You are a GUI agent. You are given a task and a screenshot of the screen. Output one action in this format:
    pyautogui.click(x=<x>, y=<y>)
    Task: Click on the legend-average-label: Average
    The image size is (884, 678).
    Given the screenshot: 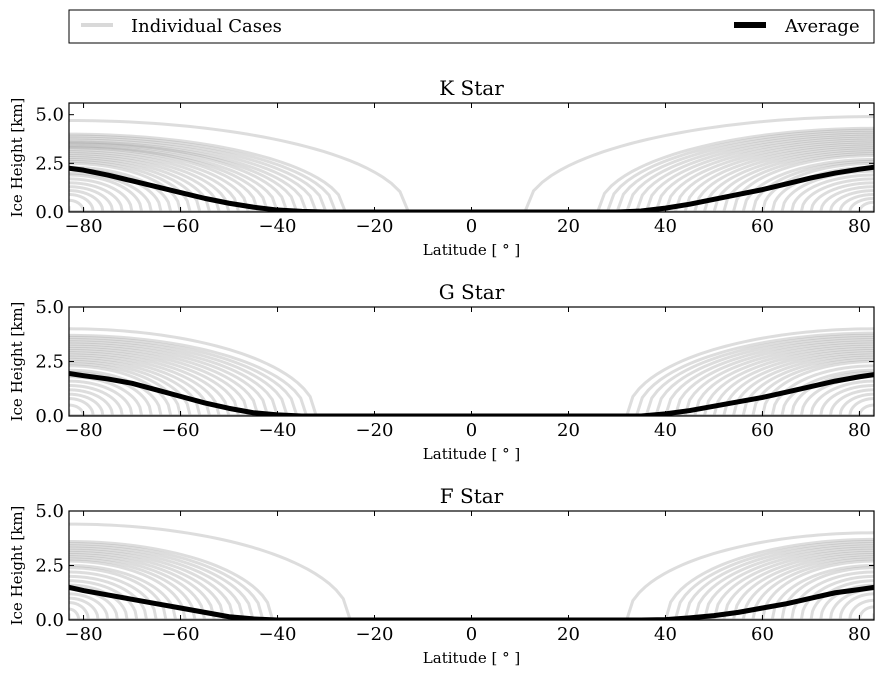 What is the action you would take?
    pyautogui.click(x=822, y=26)
    